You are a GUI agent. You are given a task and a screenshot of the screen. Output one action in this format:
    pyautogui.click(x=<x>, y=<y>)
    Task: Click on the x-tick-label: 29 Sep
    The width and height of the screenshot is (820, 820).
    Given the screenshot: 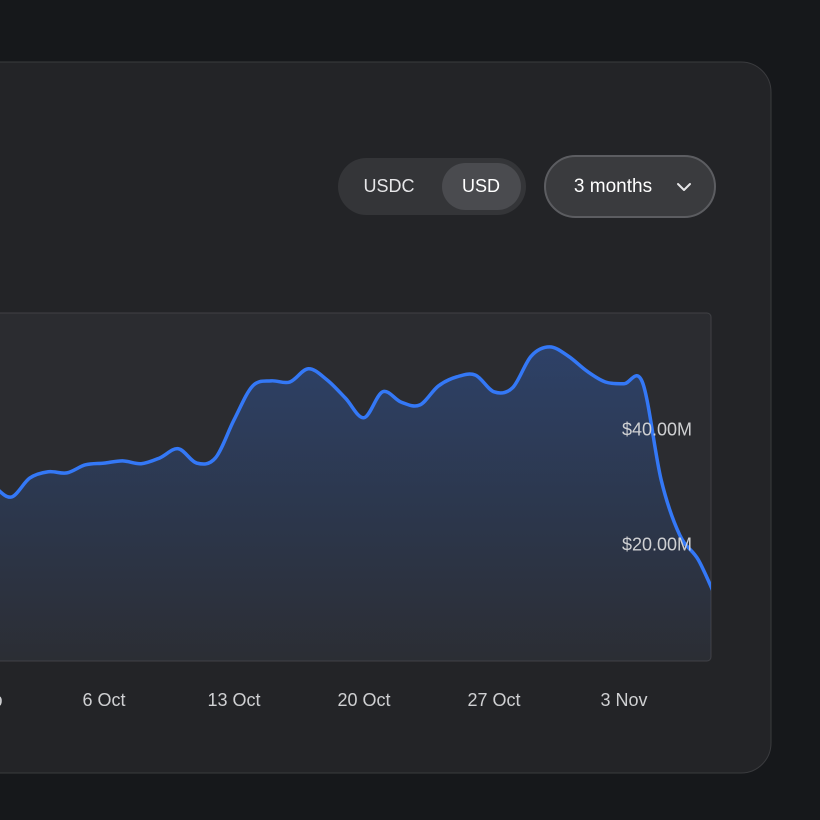 What is the action you would take?
    pyautogui.click(x=1, y=700)
    